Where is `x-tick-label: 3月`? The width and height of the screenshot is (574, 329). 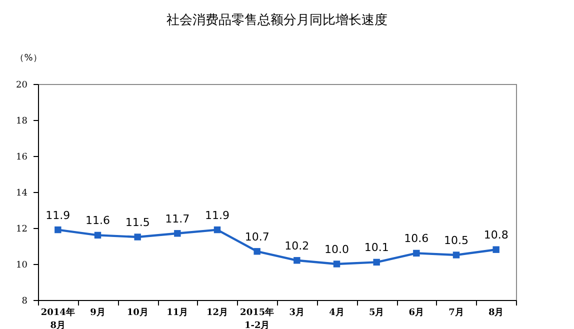 x-tick-label: 3月 is located at coordinates (297, 312).